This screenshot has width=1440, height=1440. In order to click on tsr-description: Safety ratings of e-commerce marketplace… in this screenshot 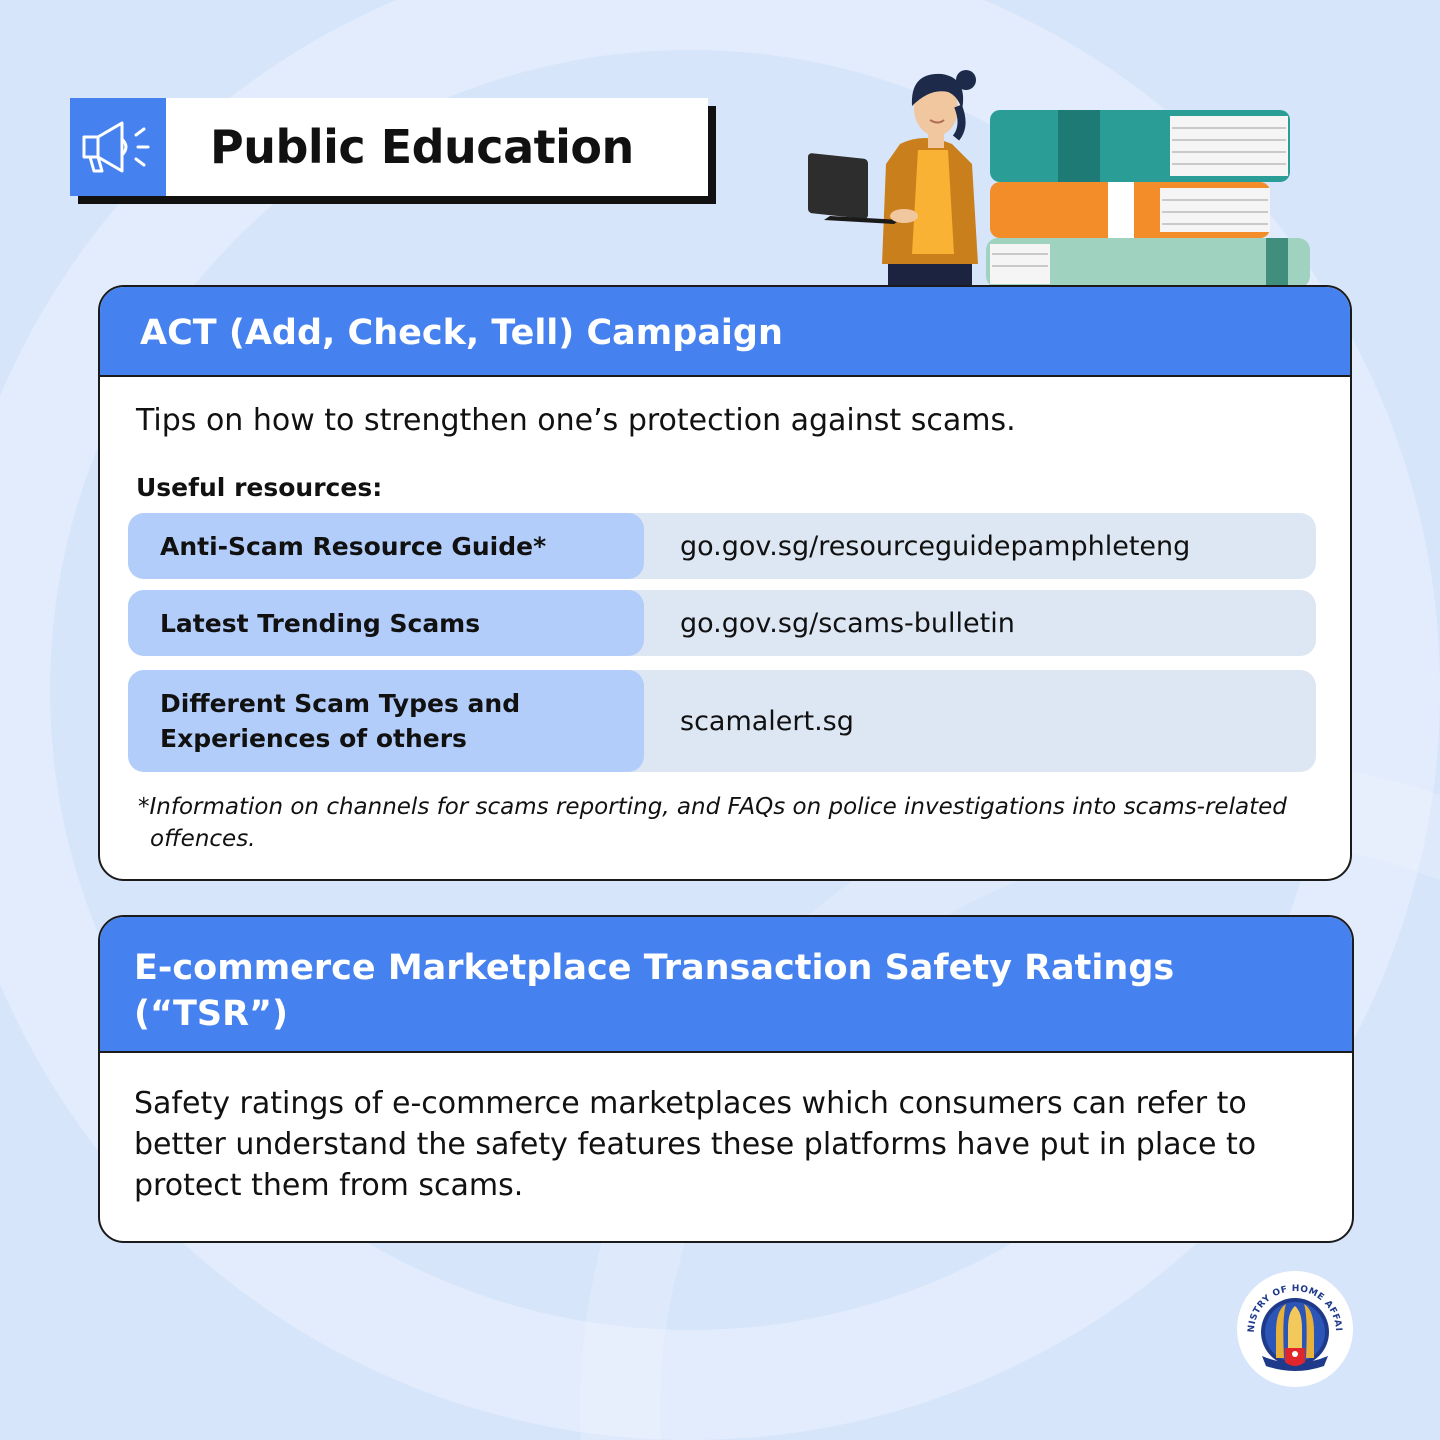, I will do `click(695, 1144)`.